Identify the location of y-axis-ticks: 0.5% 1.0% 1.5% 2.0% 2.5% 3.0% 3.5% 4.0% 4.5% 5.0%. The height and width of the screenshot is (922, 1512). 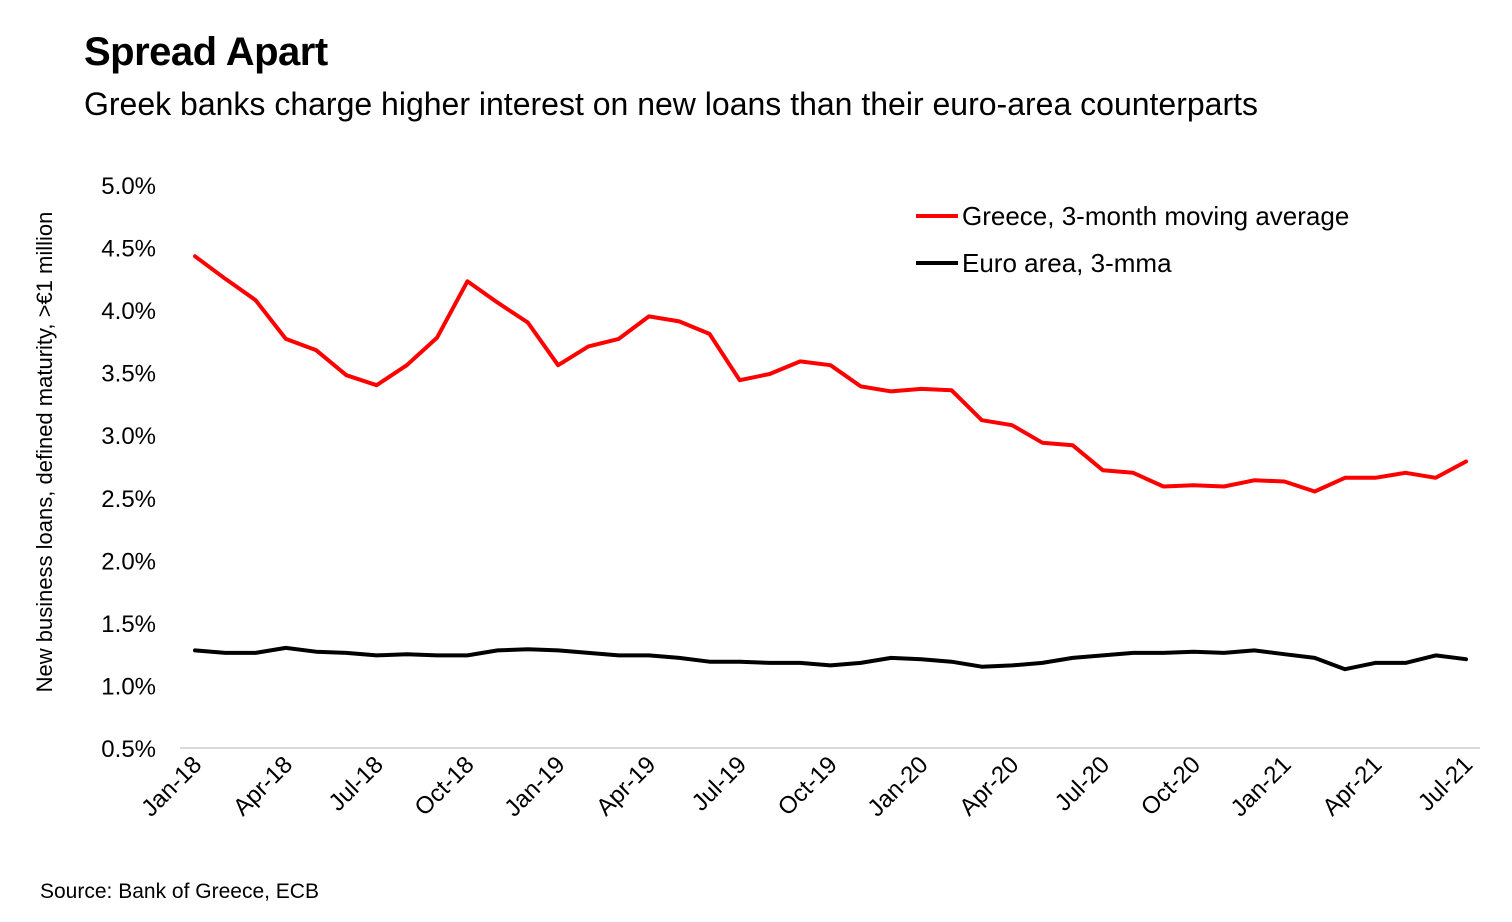
(128, 468).